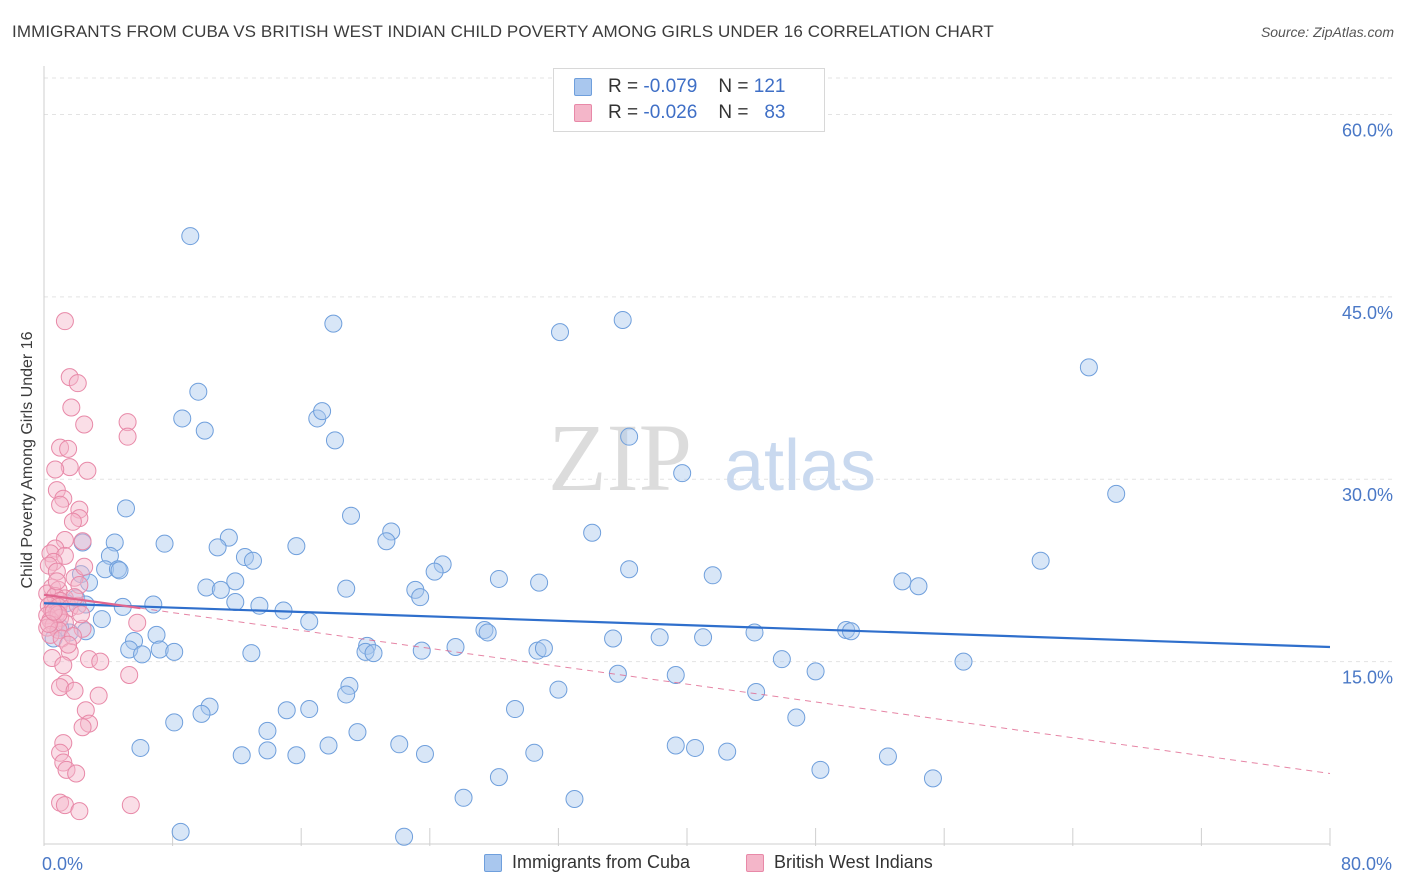 The width and height of the screenshot is (1406, 892). I want to click on y-tick-label: 60.0%, so click(1367, 130).